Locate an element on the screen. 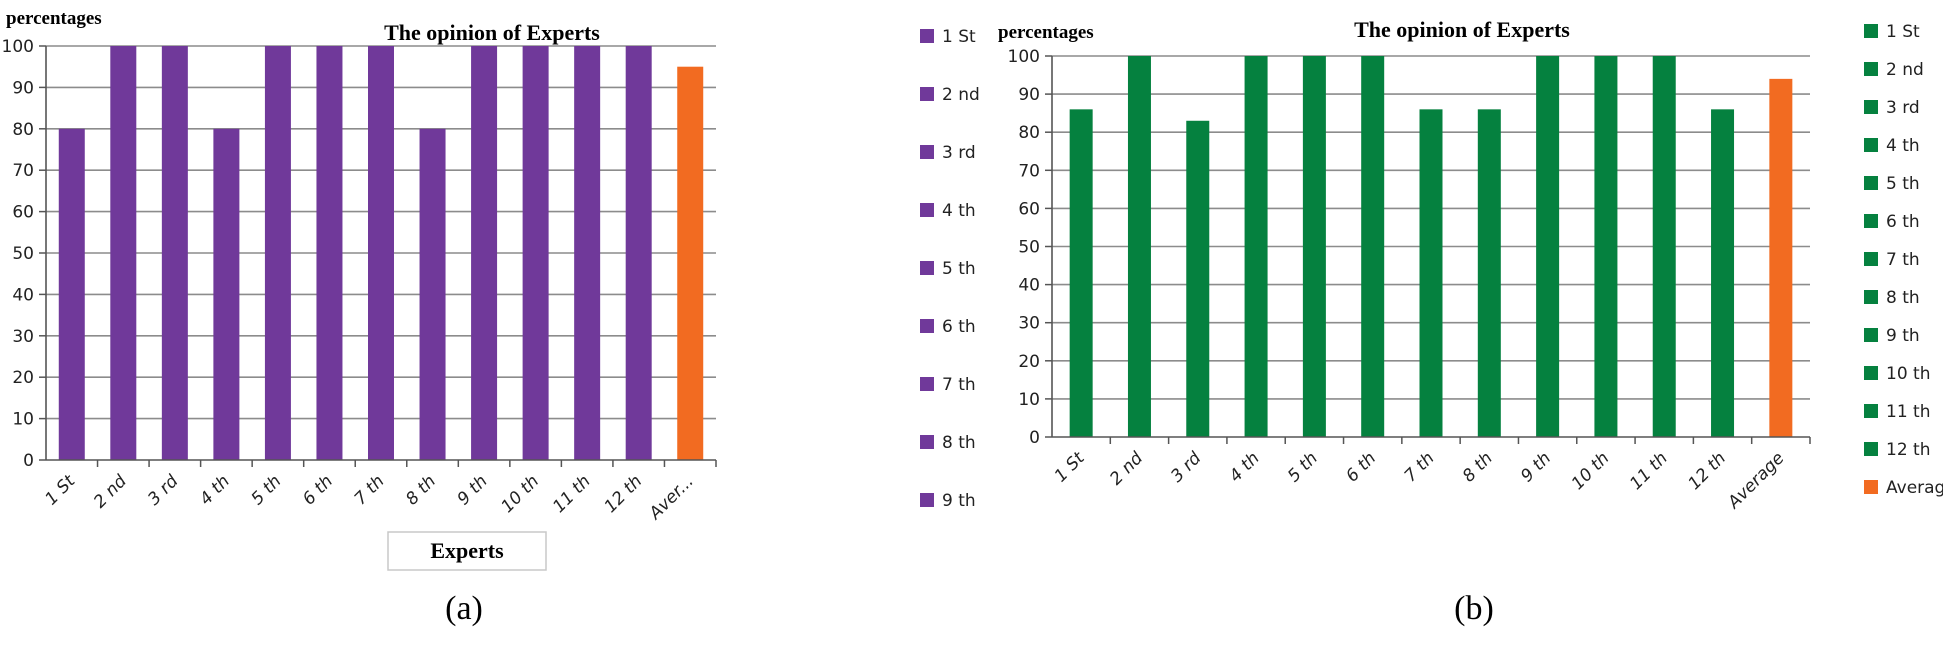 The height and width of the screenshot is (647, 1943). a-ytick-label: 40 is located at coordinates (23, 295).